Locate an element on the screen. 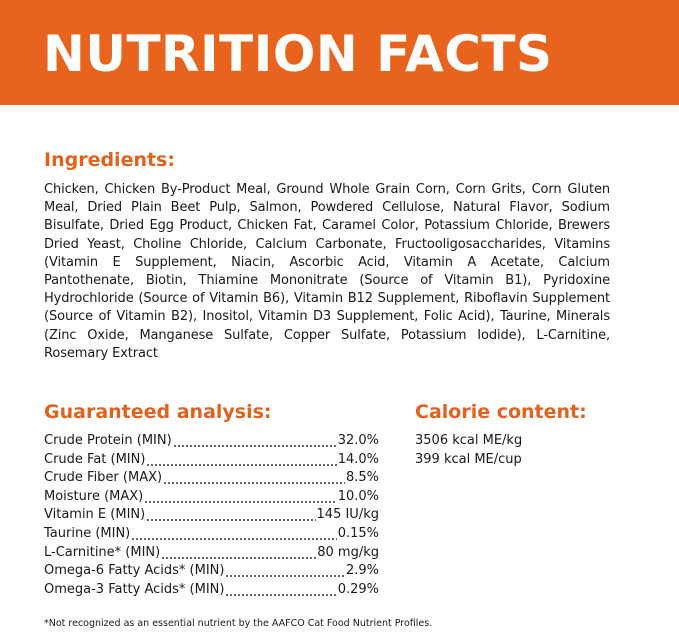 The height and width of the screenshot is (633, 679). nutrient-value: 10.0% is located at coordinates (358, 496).